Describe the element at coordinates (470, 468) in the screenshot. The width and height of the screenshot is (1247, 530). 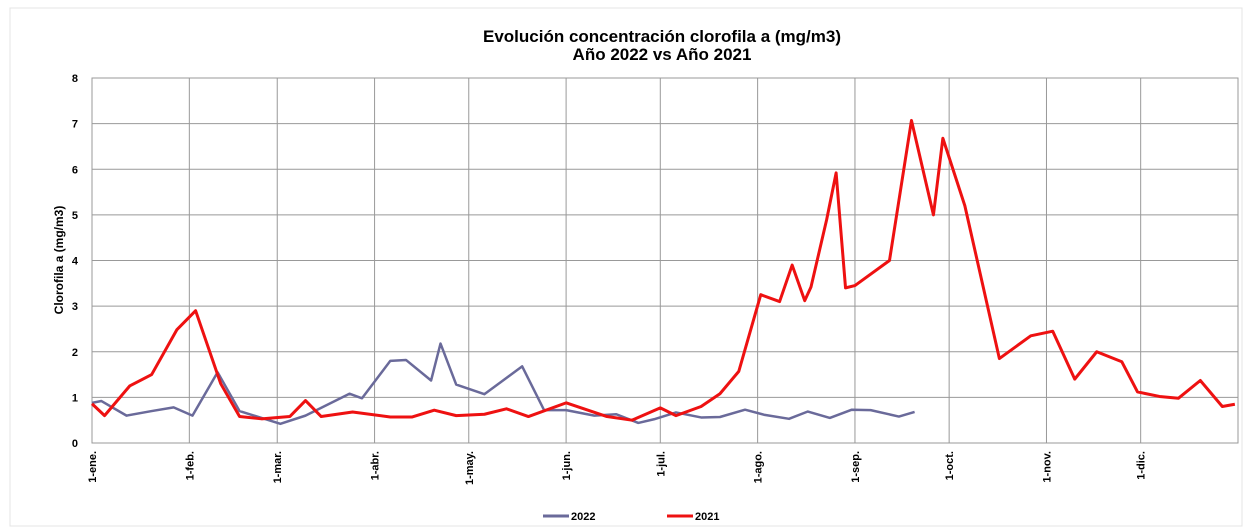
I see `x-tick-label: 1-may.` at that location.